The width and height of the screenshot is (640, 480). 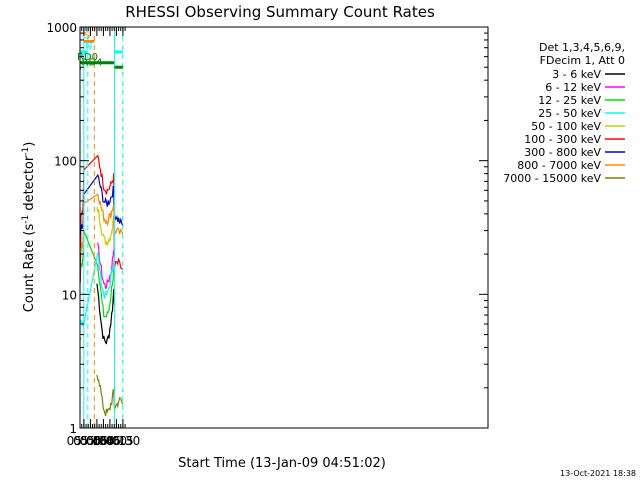 What do you see at coordinates (566, 126) in the screenshot?
I see `legend-label-5: 50 - 100 keV` at bounding box center [566, 126].